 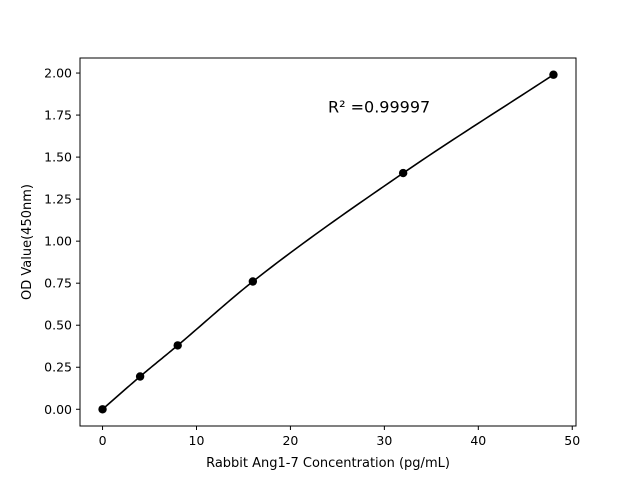 I want to click on y-tick-label: 0.25, so click(x=58, y=367).